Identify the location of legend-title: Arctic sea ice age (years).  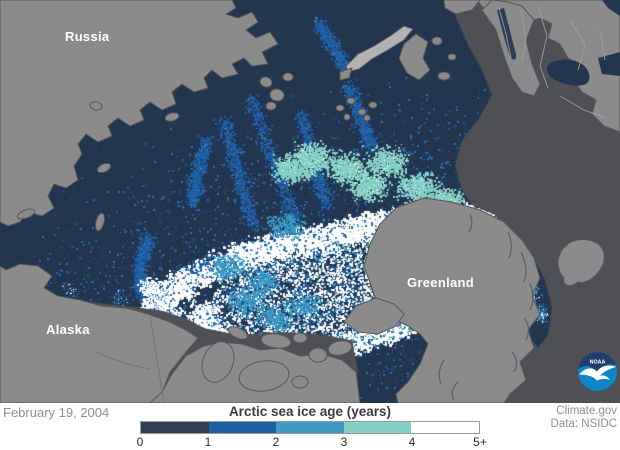
(310, 411).